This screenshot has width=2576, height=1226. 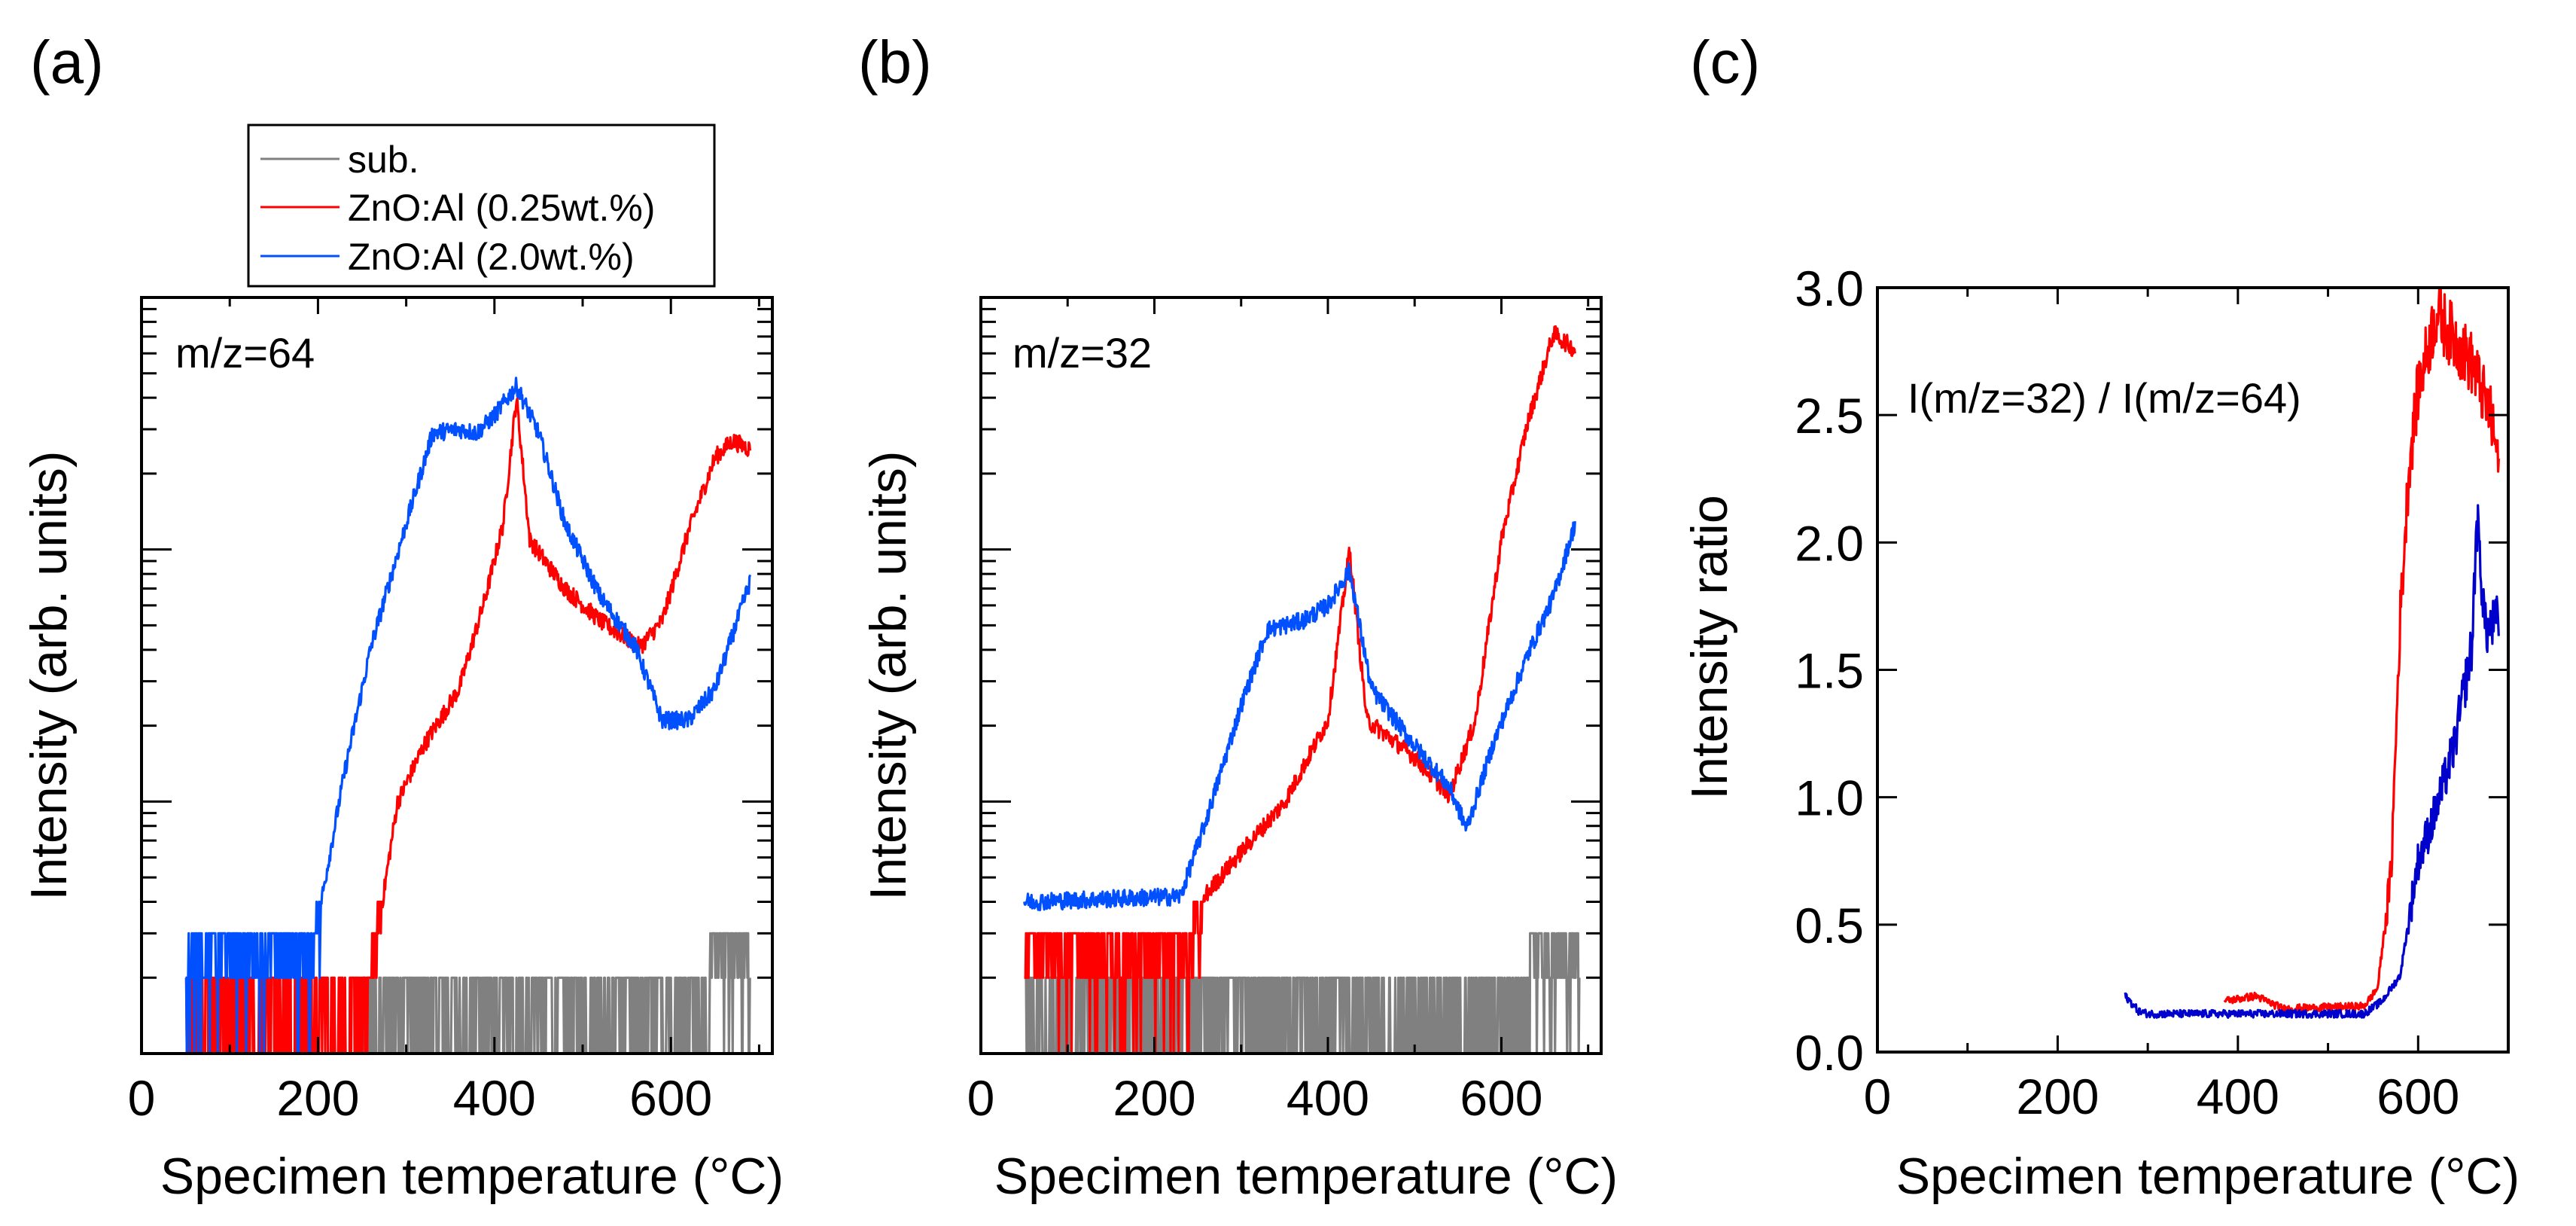 What do you see at coordinates (502, 208) in the screenshot?
I see `legend-label-low-al: ZnO:Al (0.25wt.%)` at bounding box center [502, 208].